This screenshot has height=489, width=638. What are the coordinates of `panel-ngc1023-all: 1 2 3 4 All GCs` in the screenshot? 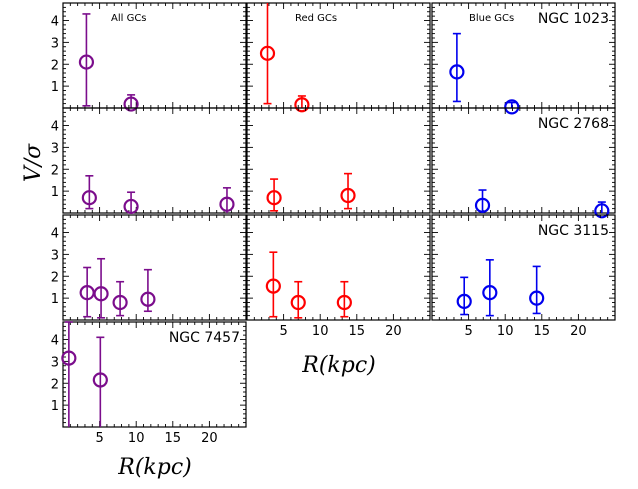 It's located at (149, 57).